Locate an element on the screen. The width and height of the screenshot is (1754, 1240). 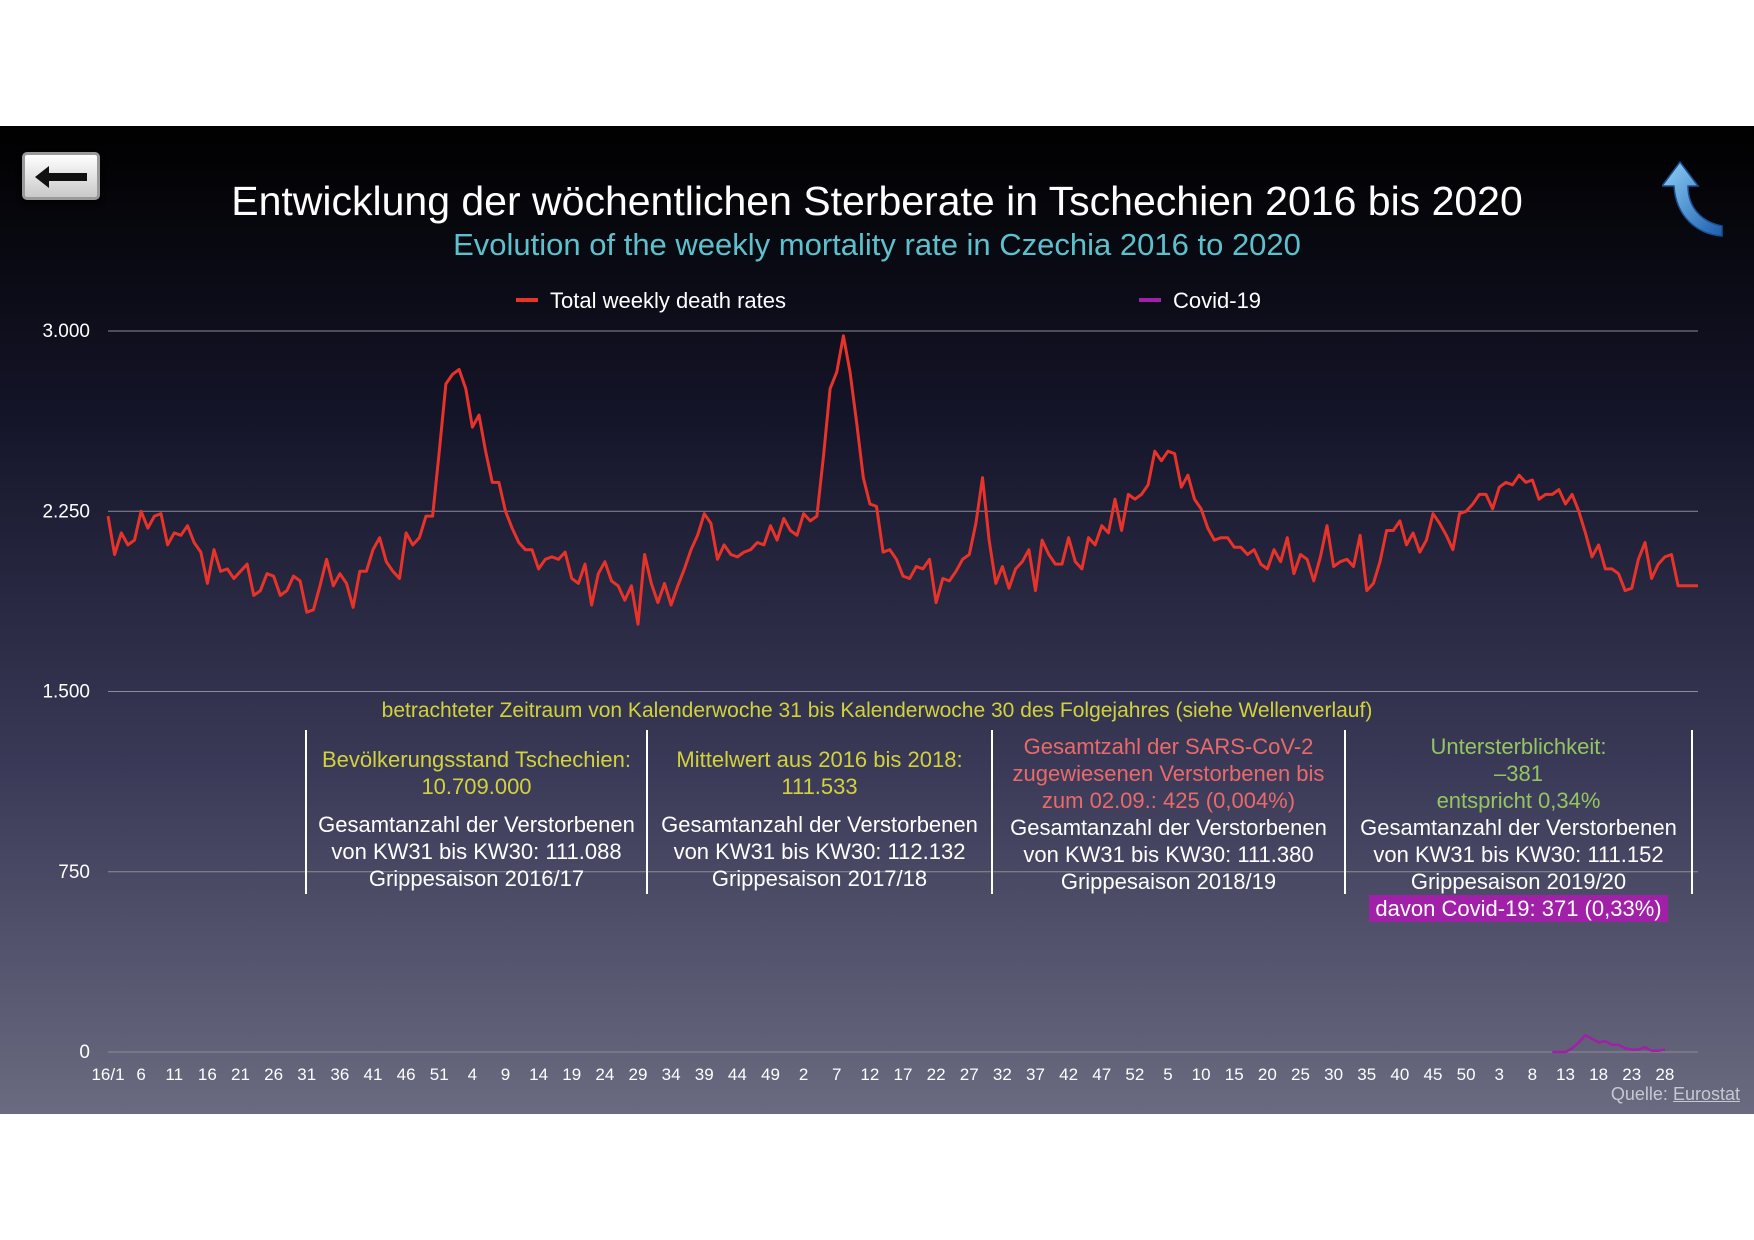
season-stat-line: von KW31 bis KW30: 112.132 is located at coordinates (819, 851).